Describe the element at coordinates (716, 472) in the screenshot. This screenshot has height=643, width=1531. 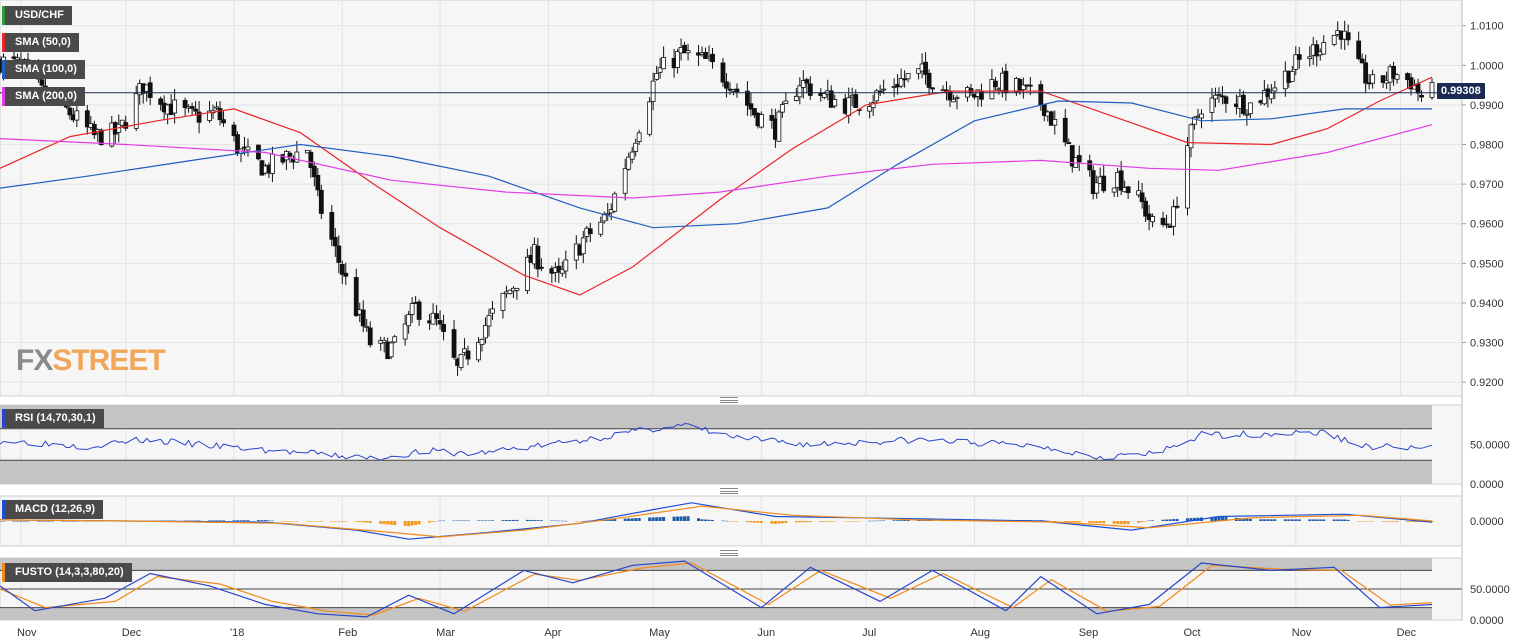
I see `rsi-oversold-zone` at that location.